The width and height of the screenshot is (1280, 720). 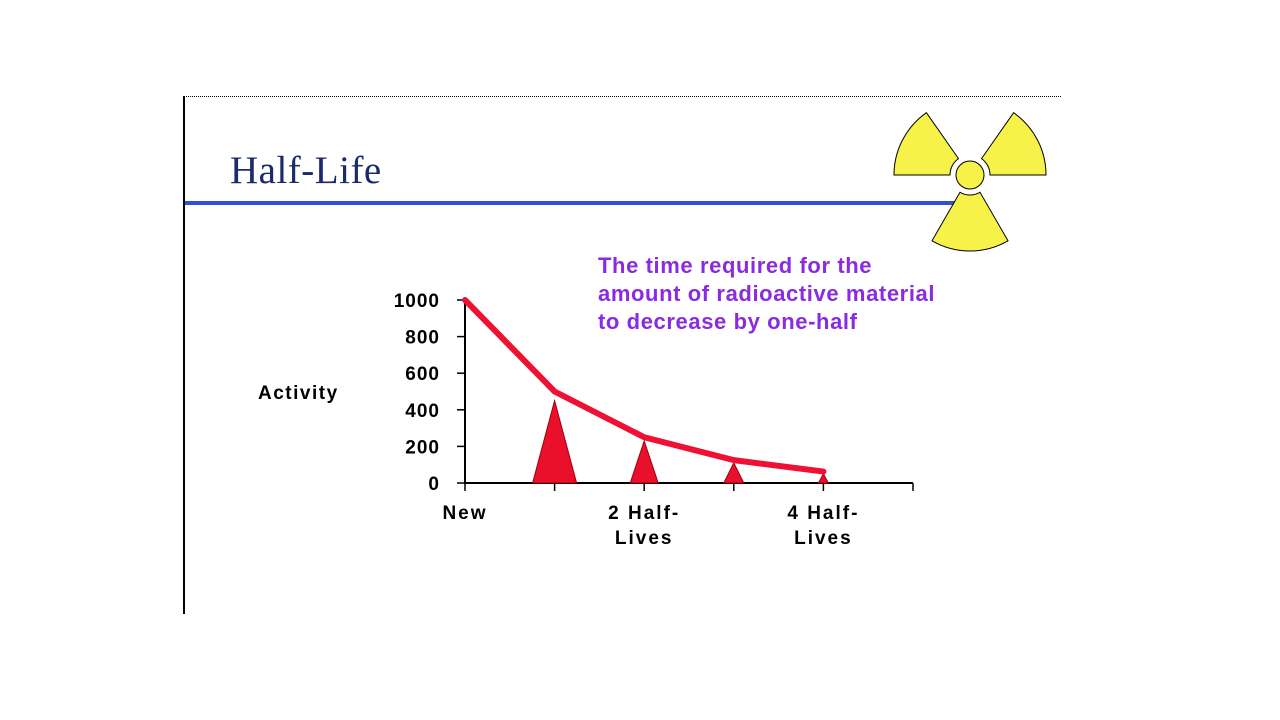 What do you see at coordinates (298, 393) in the screenshot?
I see `y-axis-label: Activity` at bounding box center [298, 393].